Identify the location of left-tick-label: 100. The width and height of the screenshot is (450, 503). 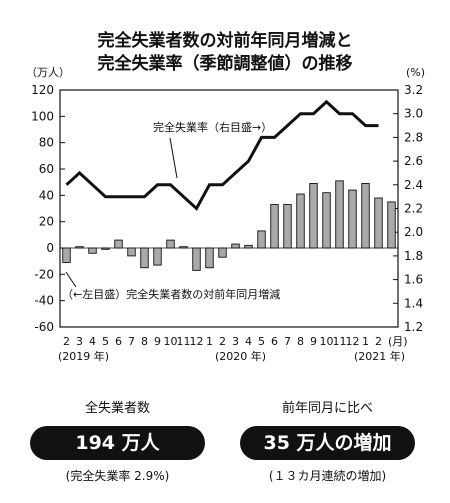
(42, 116).